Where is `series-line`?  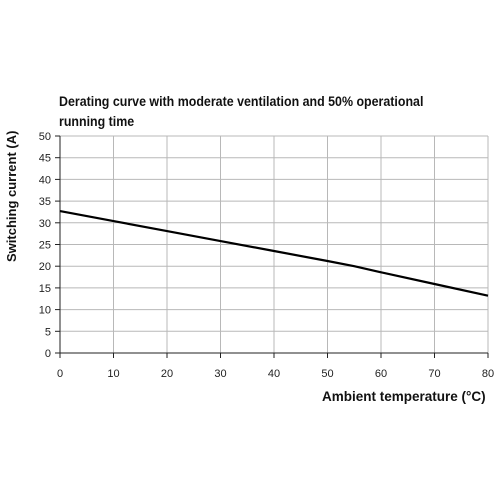 series-line is located at coordinates (274, 253).